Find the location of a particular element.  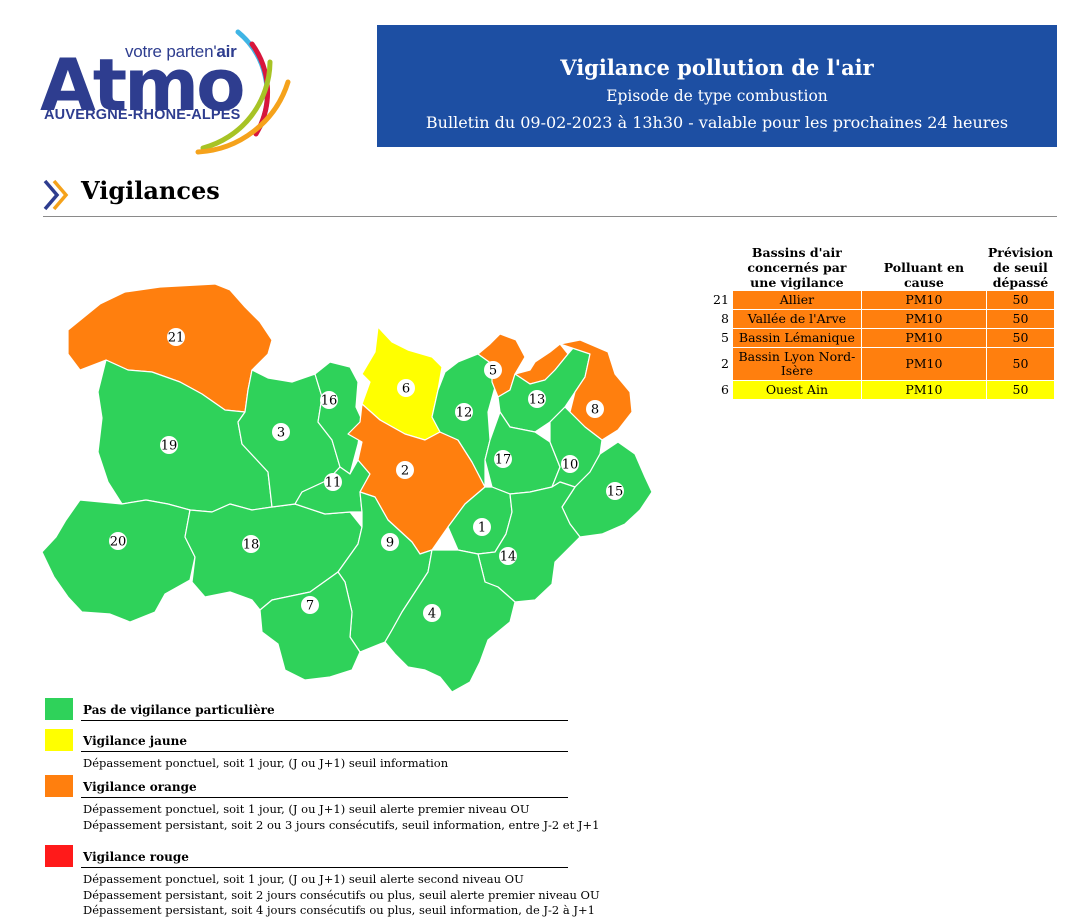

table-row: 2 Bassin Lyon Nord-Isère PM10 50 is located at coordinates (883, 364).